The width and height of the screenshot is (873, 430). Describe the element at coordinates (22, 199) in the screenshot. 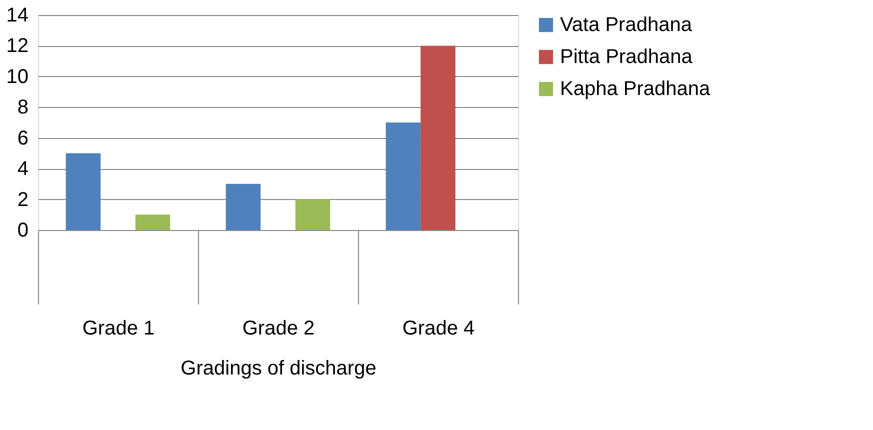

I see `y-tick-label: 2` at that location.